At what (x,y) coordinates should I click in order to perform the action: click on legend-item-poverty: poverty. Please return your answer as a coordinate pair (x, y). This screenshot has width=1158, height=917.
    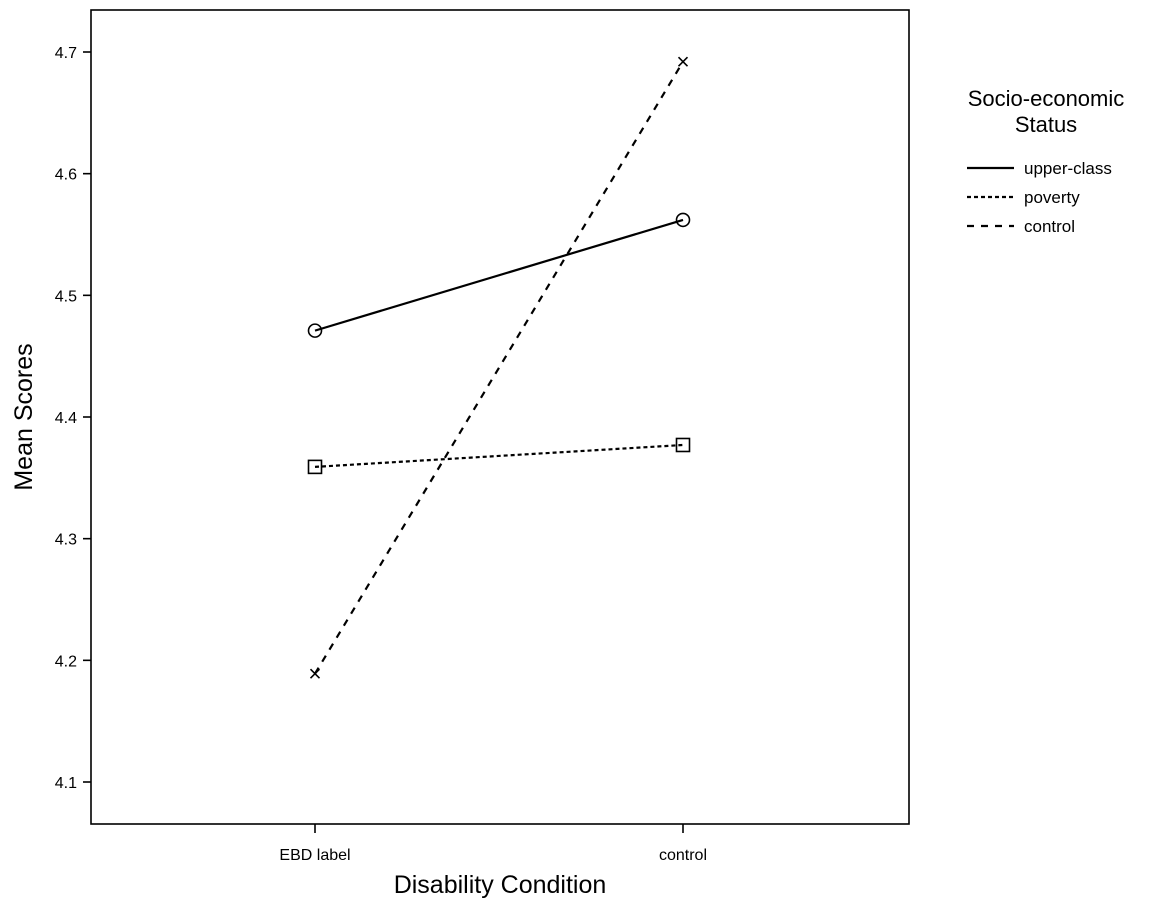
    Looking at the image, I should click on (1023, 197).